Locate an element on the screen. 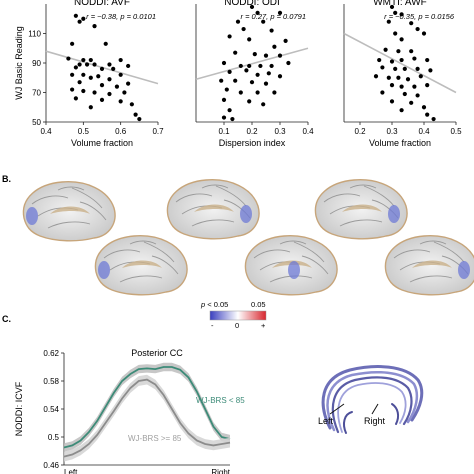 This screenshot has height=474, width=474. x-tick-label: 0.3 is located at coordinates (280, 131).